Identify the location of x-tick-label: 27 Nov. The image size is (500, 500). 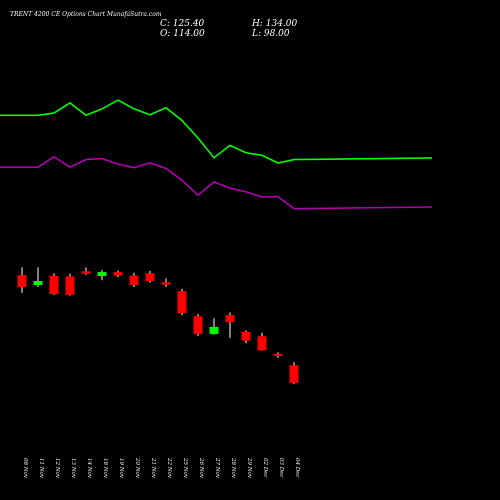
(217, 468).